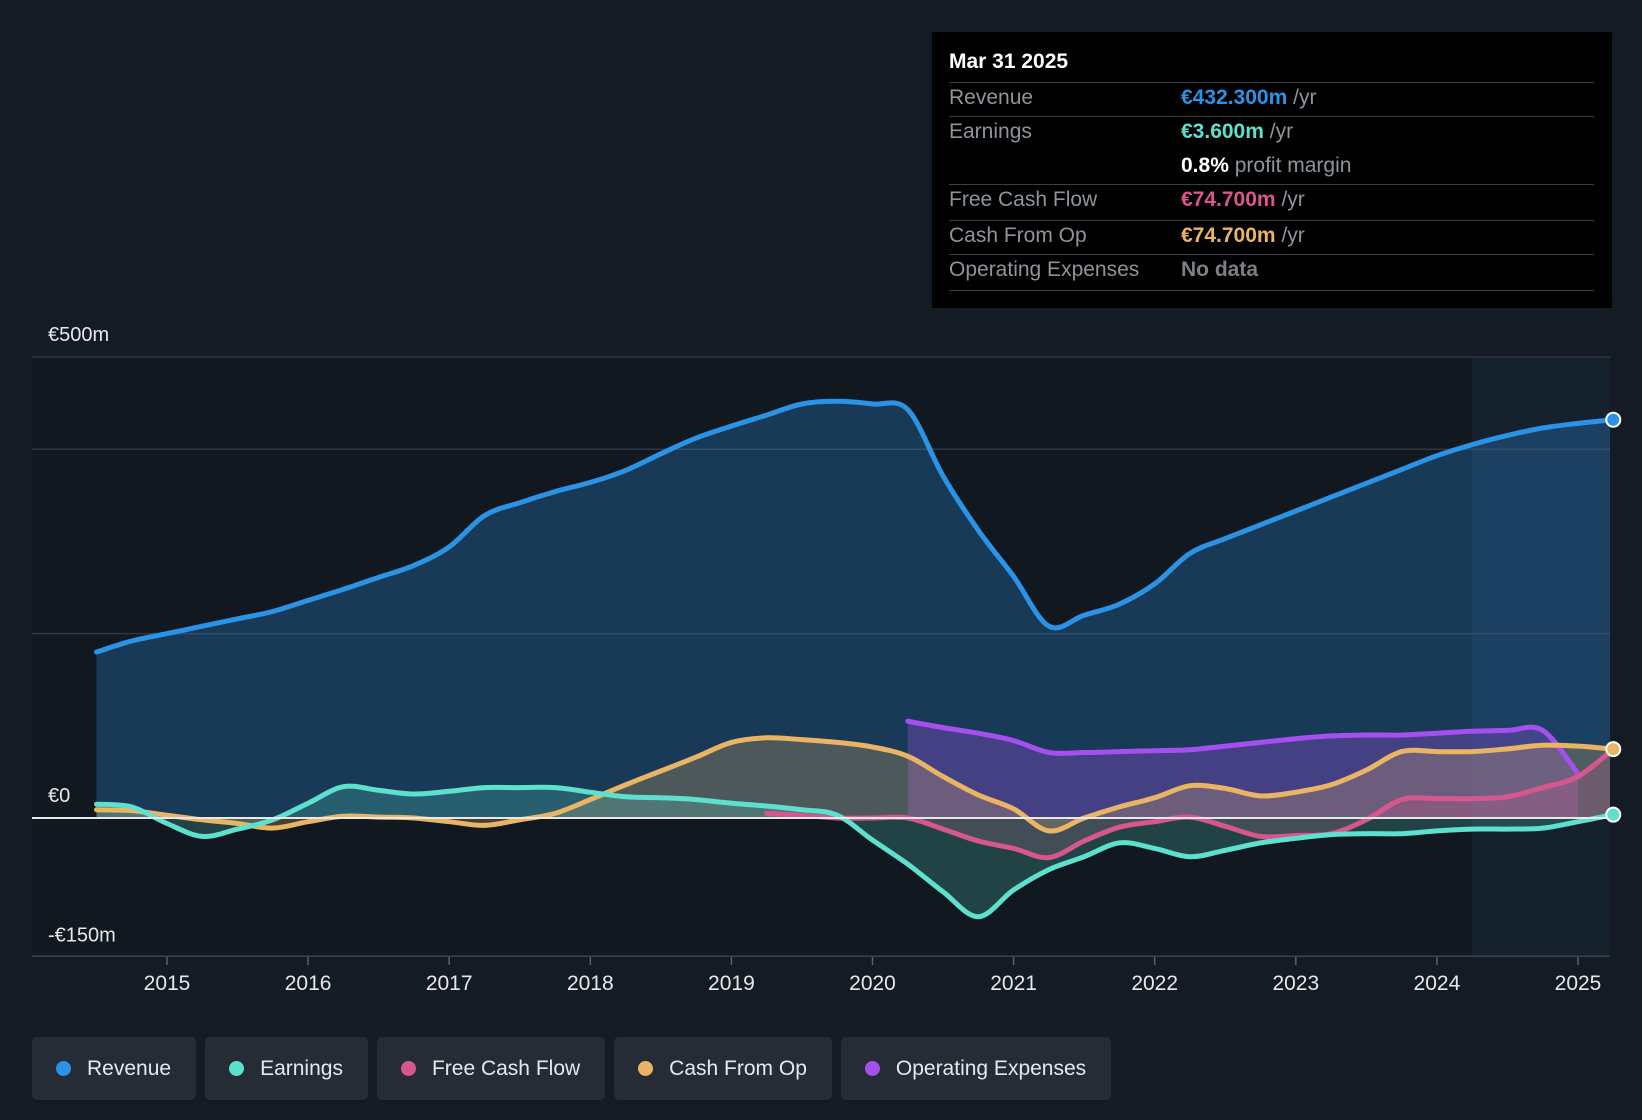  What do you see at coordinates (82, 635) in the screenshot?
I see `y-axis: €500m €0 -€150m` at bounding box center [82, 635].